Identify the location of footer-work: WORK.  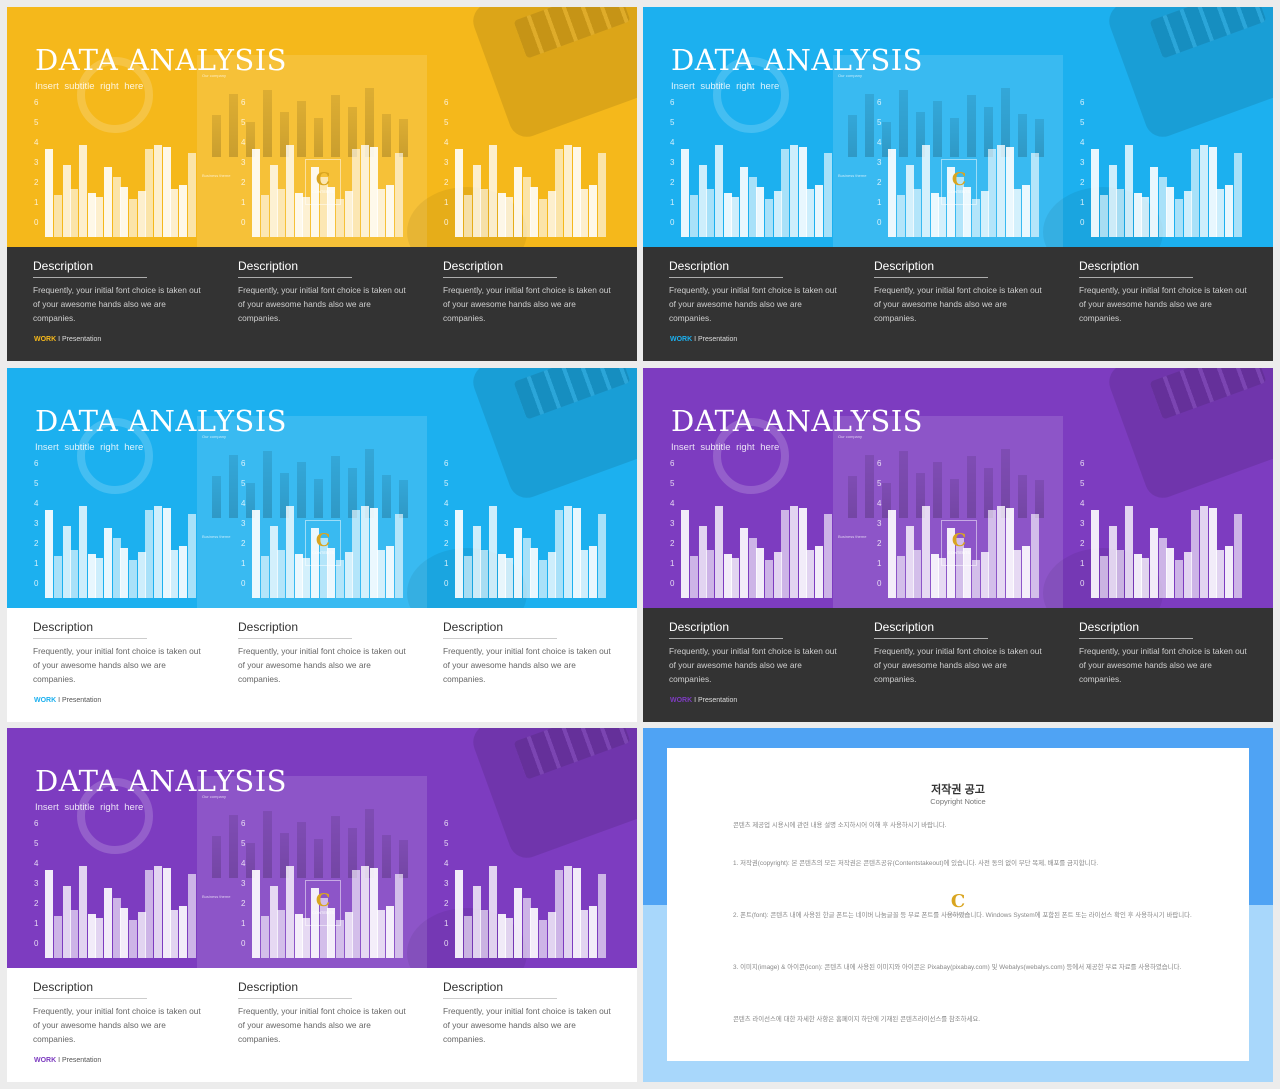
(45, 1060).